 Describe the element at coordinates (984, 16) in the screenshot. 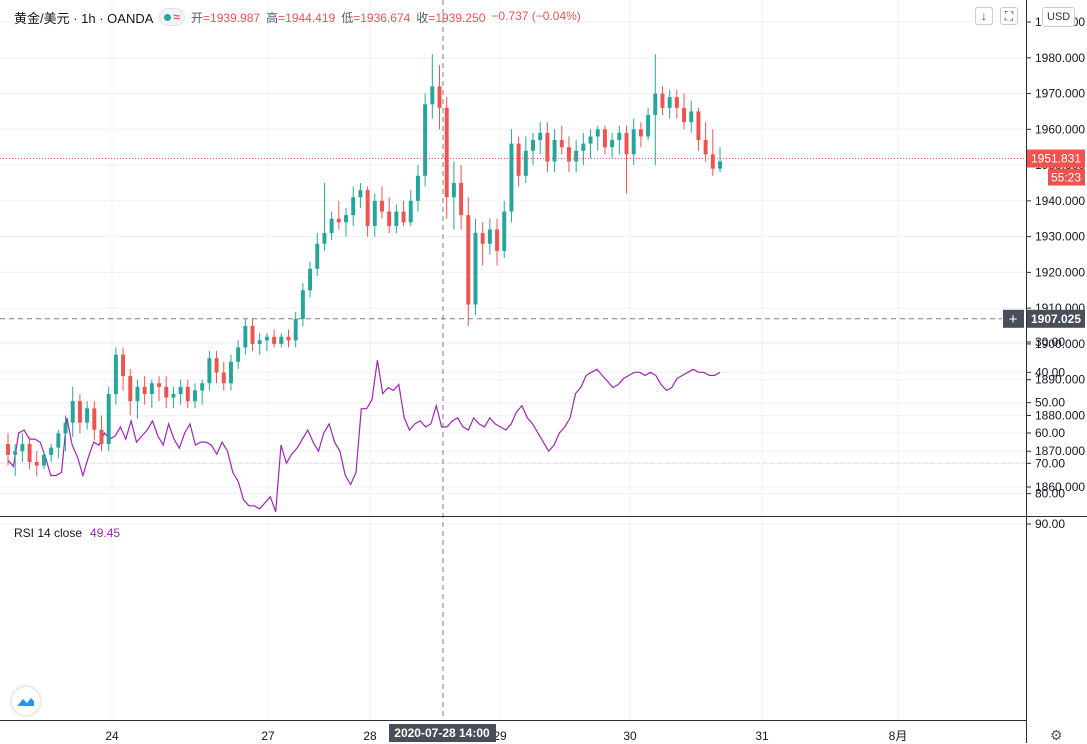

I see `down-arrow-icon: ↓` at that location.